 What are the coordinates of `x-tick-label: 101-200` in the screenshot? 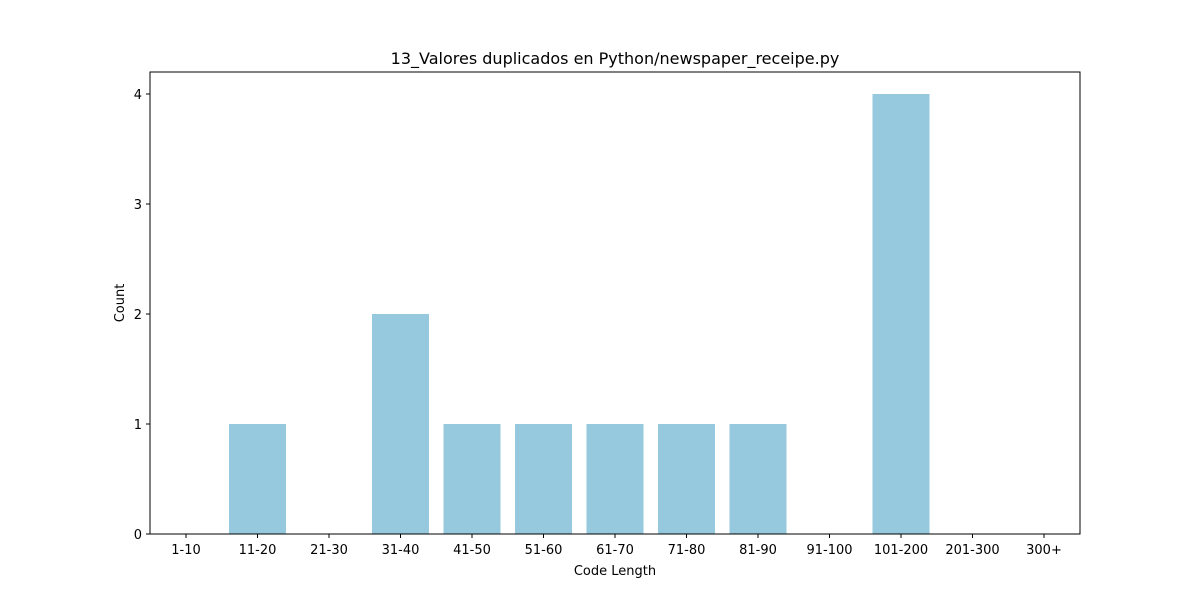 It's located at (901, 550).